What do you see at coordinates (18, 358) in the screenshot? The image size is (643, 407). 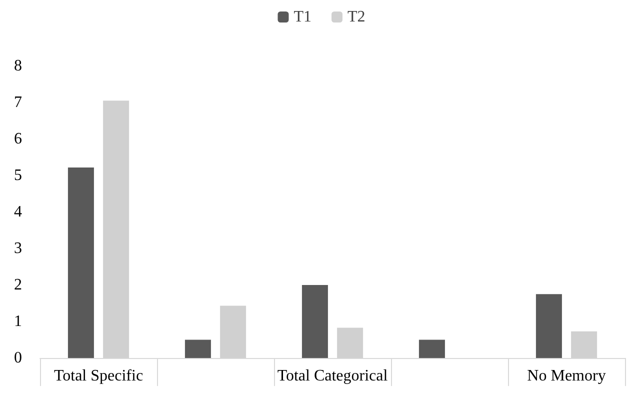 I see `y-tick-label: 0` at bounding box center [18, 358].